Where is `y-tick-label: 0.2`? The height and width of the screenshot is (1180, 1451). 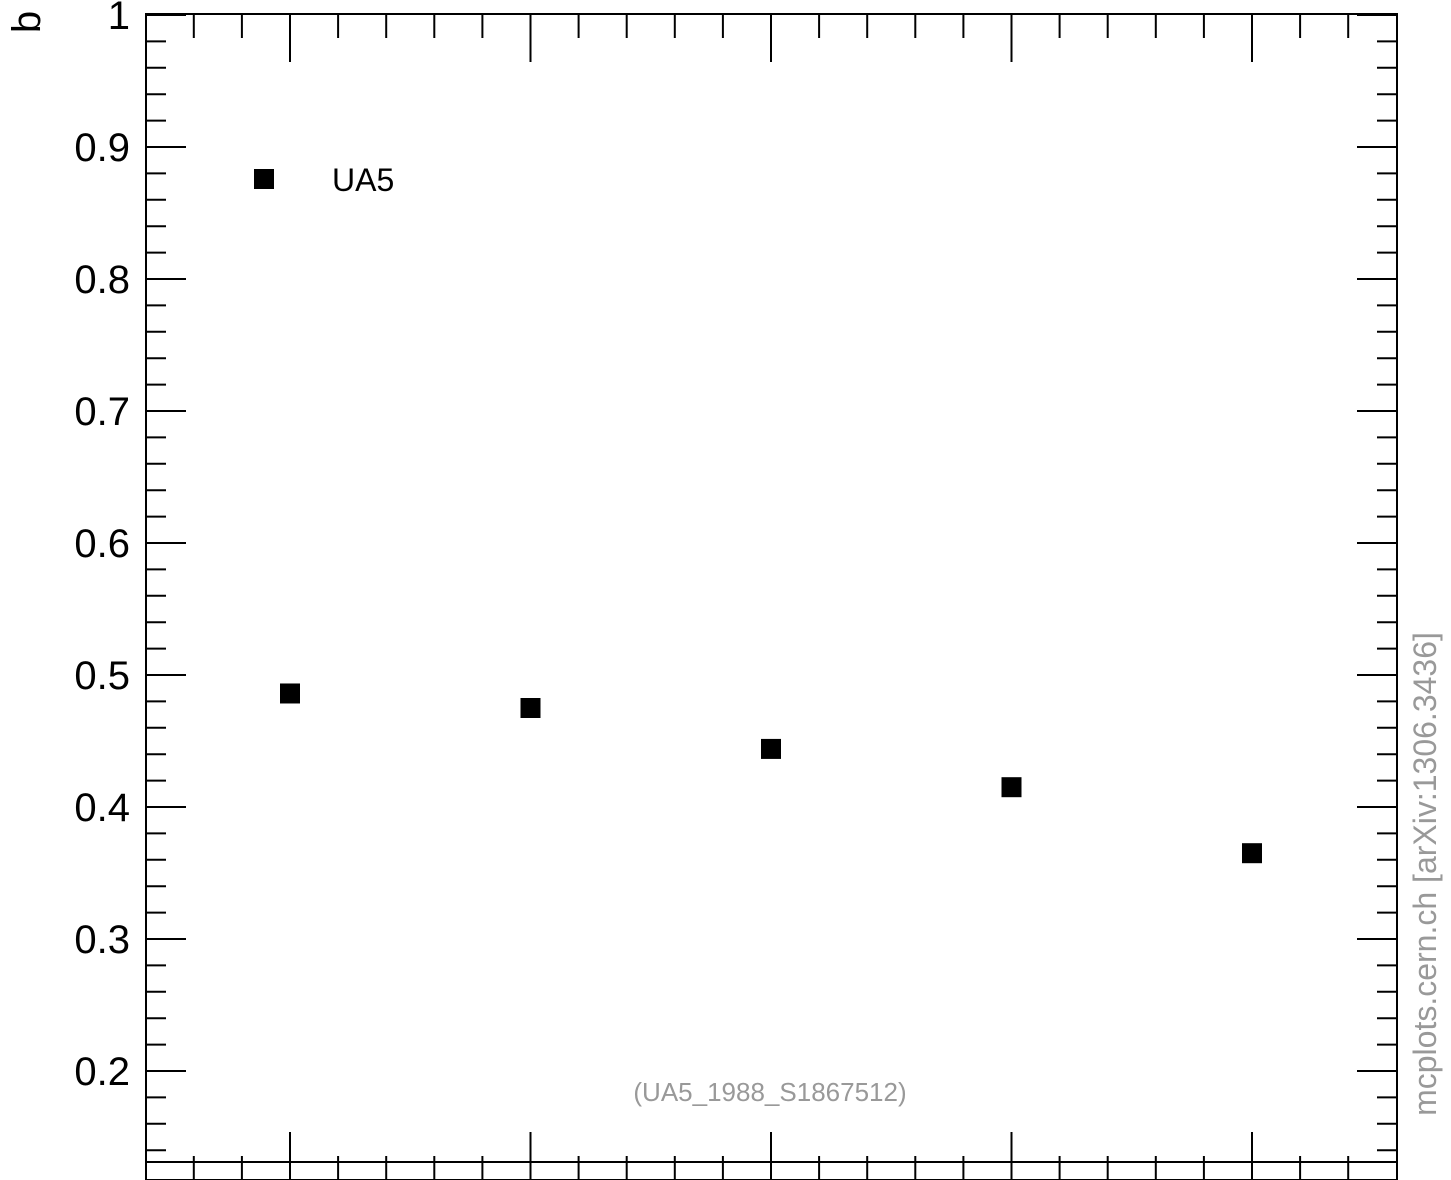
y-tick-label: 0.2 is located at coordinates (102, 1072).